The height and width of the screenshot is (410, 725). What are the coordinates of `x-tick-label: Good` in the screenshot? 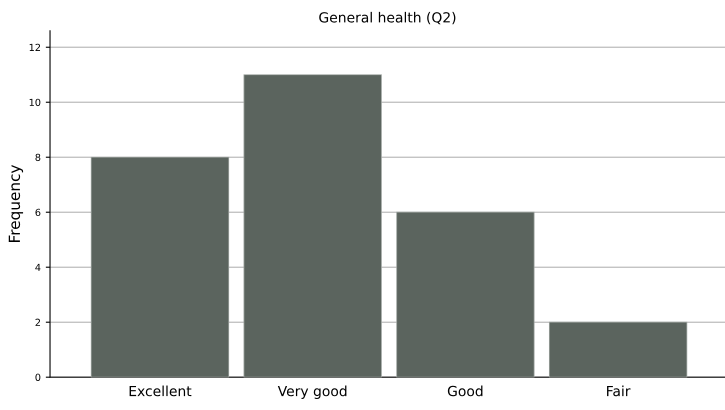 It's located at (465, 391).